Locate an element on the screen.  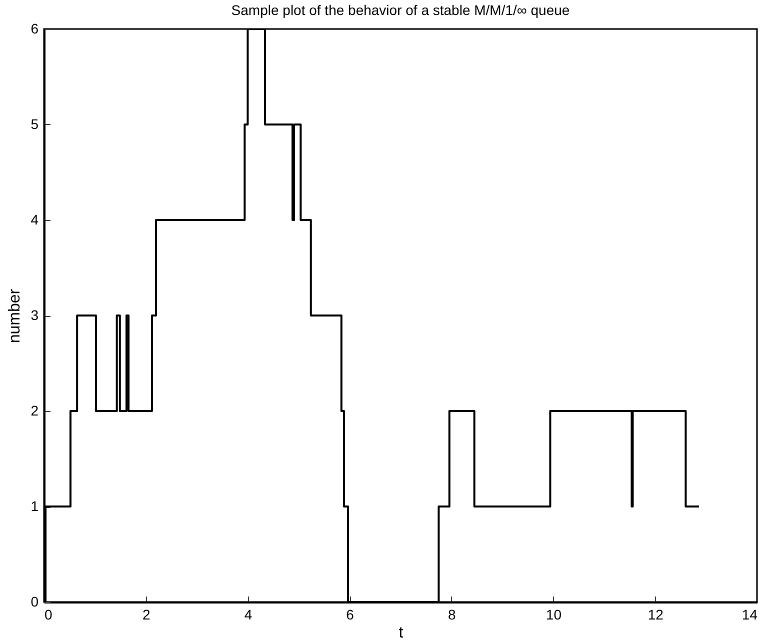
x-tick-label: 10 is located at coordinates (554, 614).